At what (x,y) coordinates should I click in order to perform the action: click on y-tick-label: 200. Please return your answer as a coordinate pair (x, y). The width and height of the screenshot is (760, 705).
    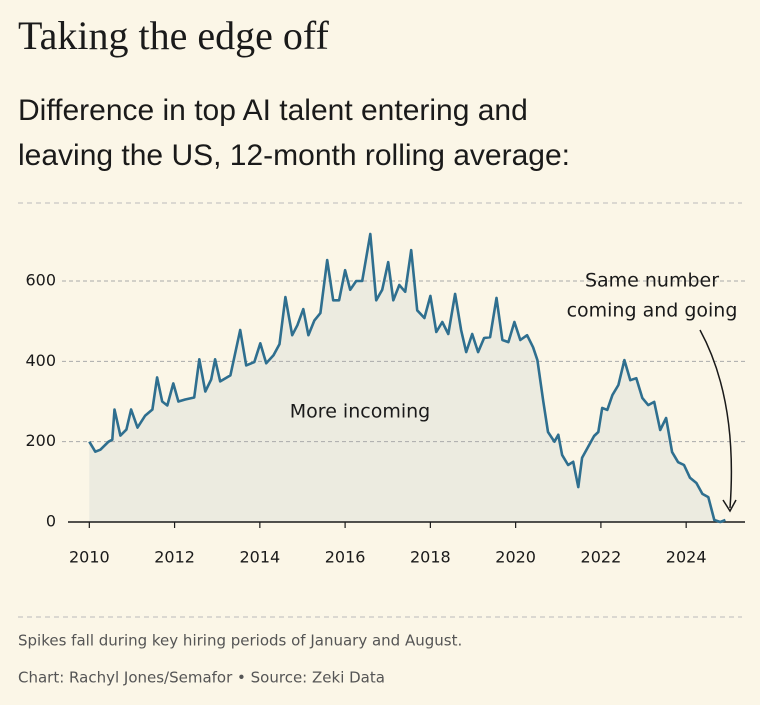
    Looking at the image, I should click on (40, 440).